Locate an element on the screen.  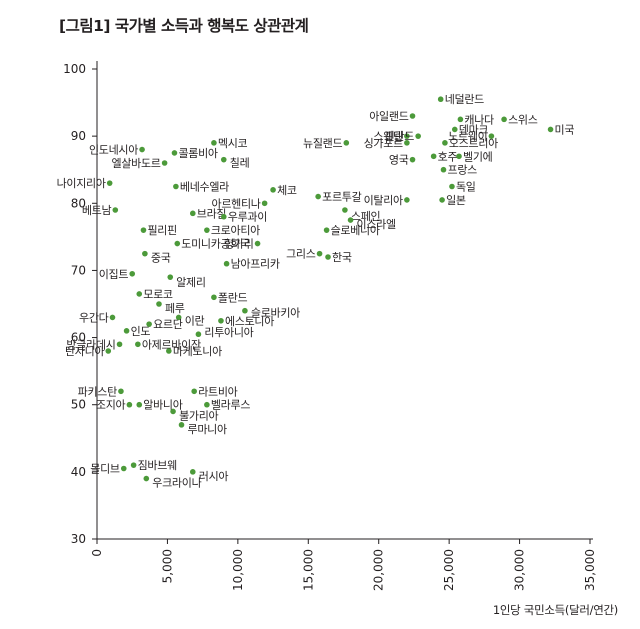
point-label: 페루 is located at coordinates (175, 308).